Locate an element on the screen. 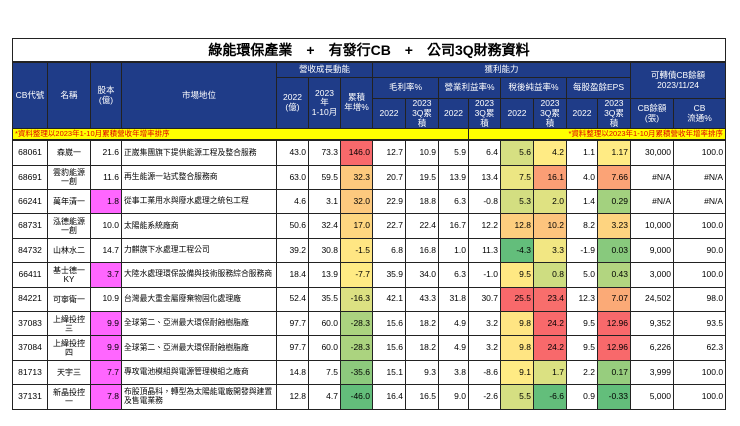 The image size is (740, 426). table-cell: 63.0 is located at coordinates (292, 177).